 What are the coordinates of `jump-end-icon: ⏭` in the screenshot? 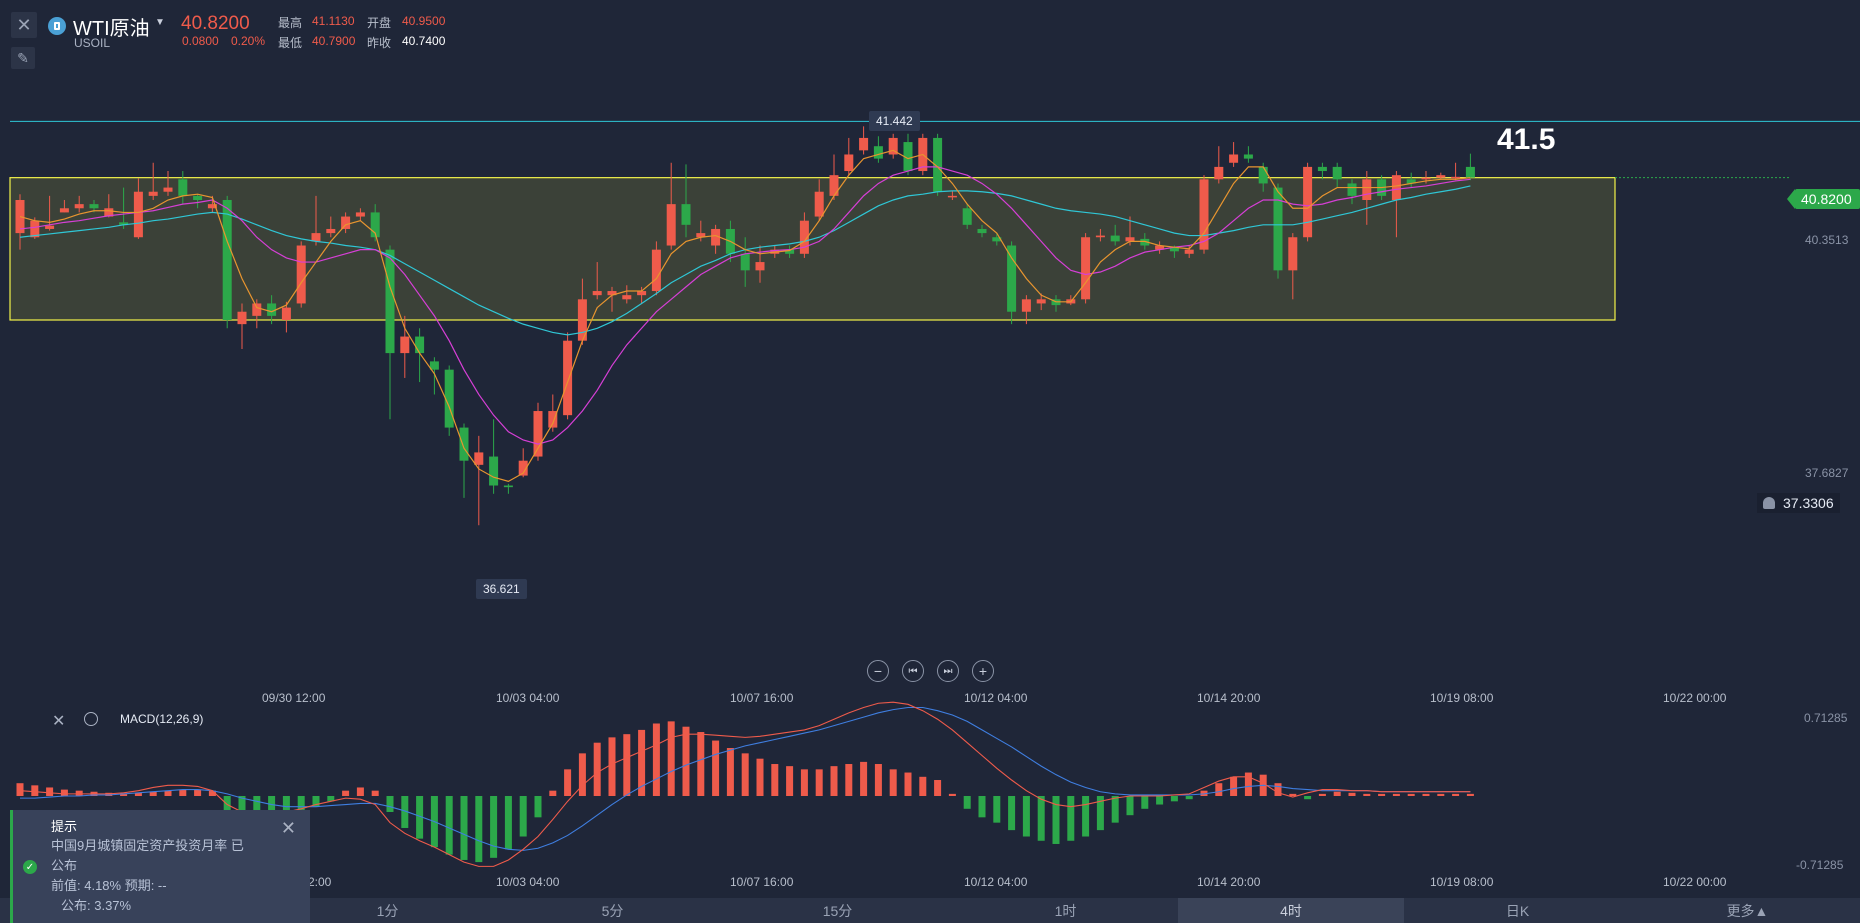 It's located at (948, 671).